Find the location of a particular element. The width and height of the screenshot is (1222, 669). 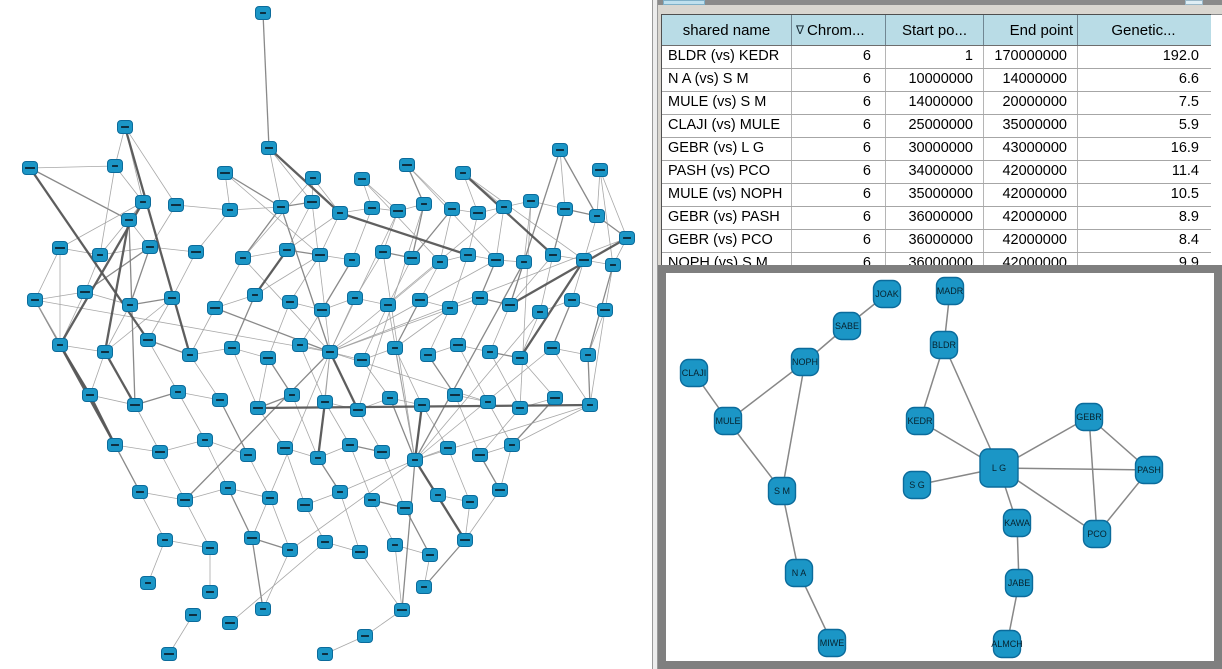

table-row: GEBR (vs) PCO 6 36000000 42000000 8.4 is located at coordinates (936, 240).